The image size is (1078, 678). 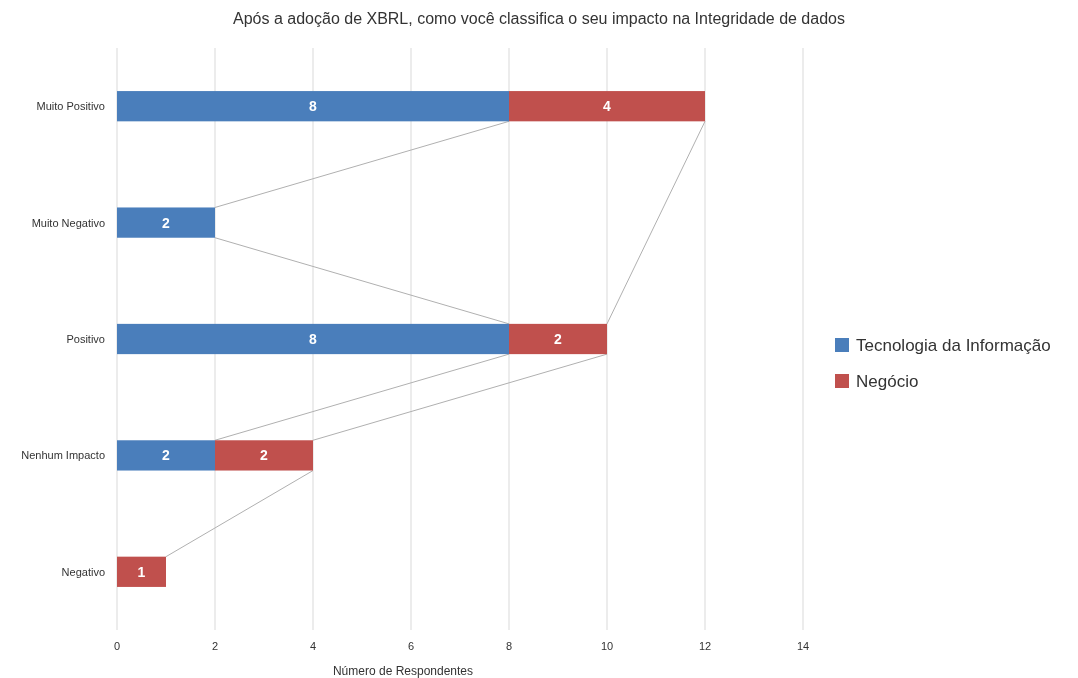 What do you see at coordinates (803, 646) in the screenshot?
I see `x-tick-label: 14` at bounding box center [803, 646].